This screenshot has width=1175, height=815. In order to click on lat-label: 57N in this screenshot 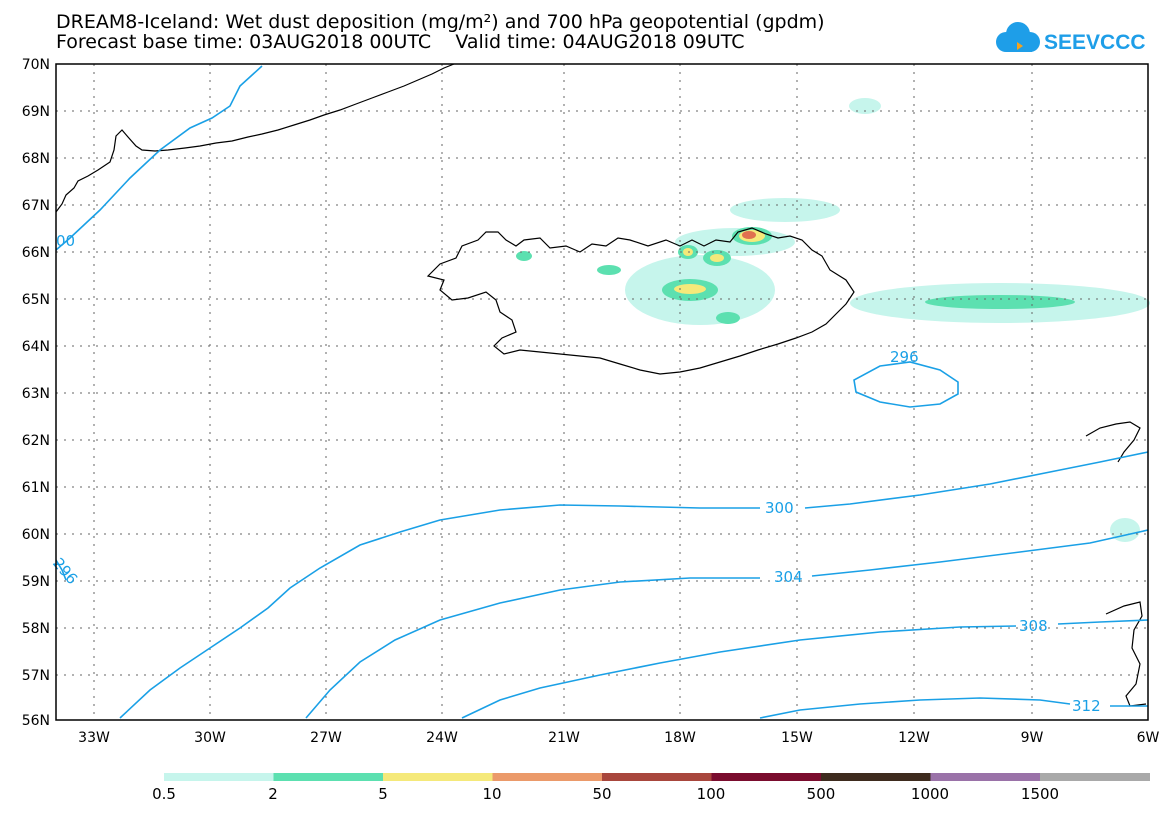, I will do `click(36, 676)`.